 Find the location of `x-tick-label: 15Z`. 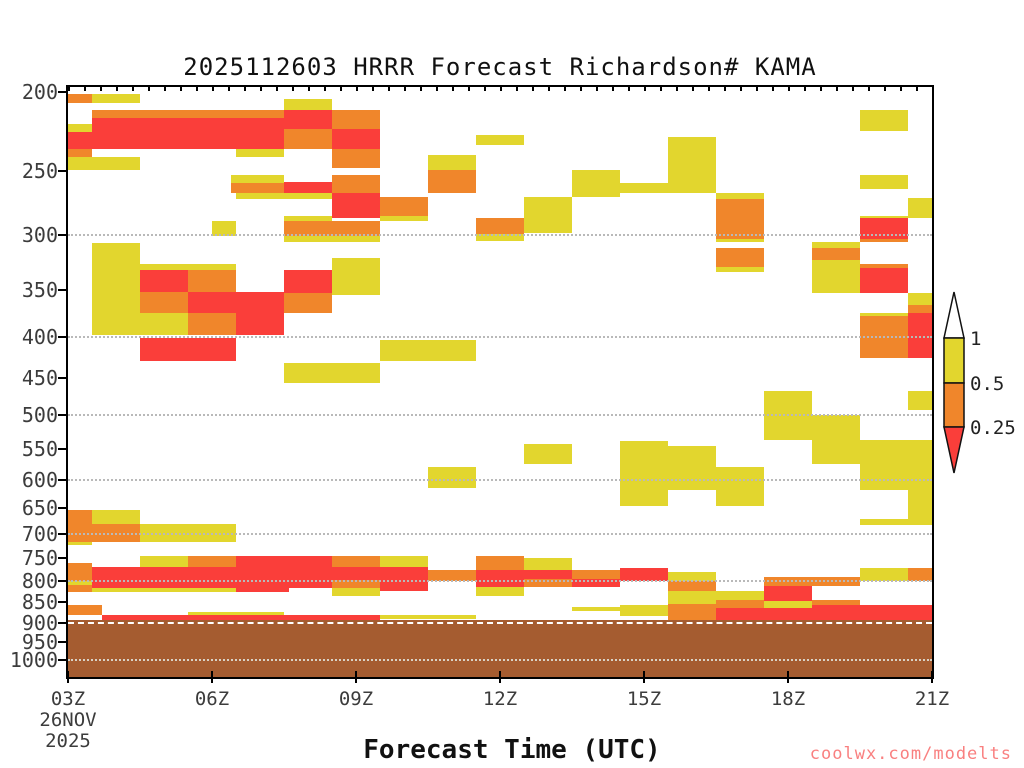

x-tick-label: 15Z is located at coordinates (644, 699).